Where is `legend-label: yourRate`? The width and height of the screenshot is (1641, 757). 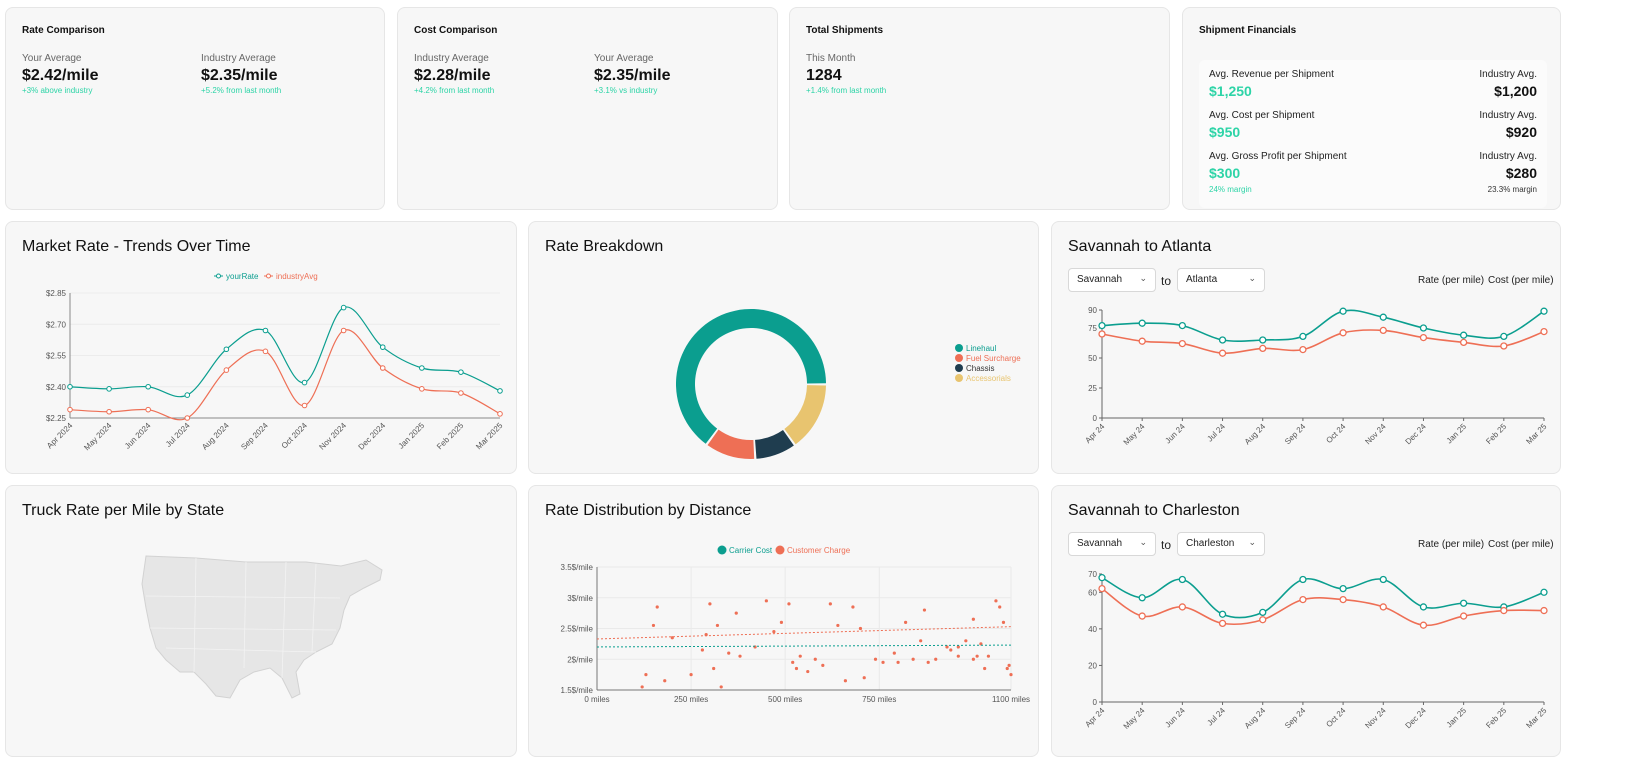 legend-label: yourRate is located at coordinates (242, 276).